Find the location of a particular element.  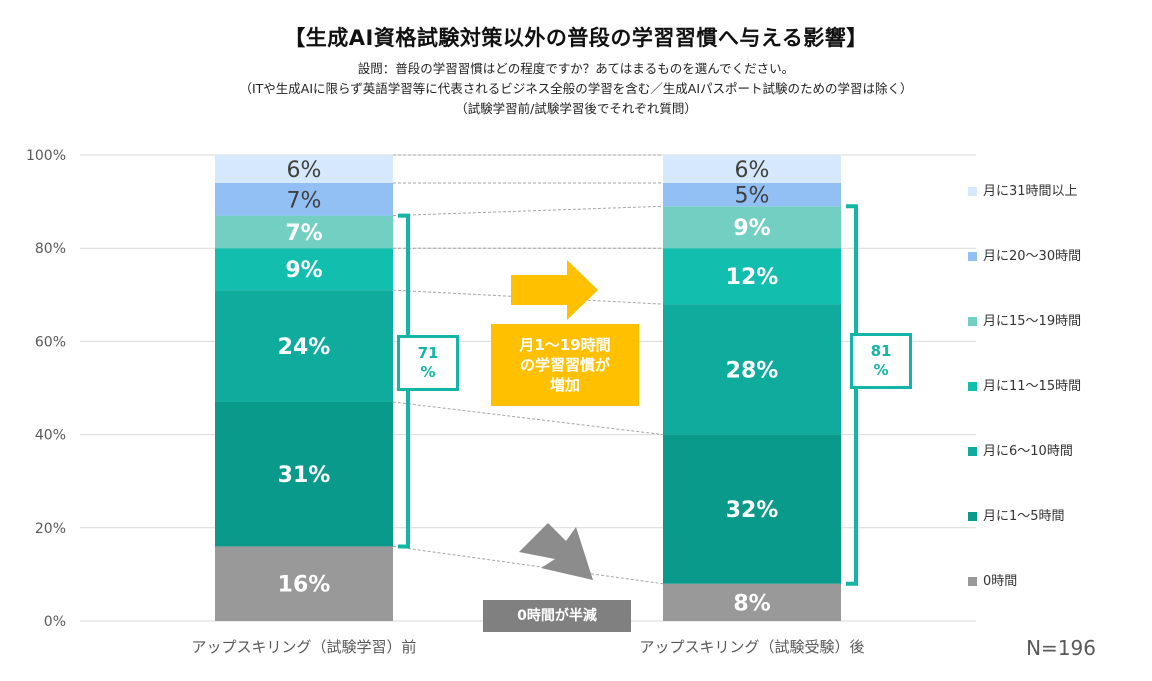

y-tick-label: 60% is located at coordinates (50, 342).